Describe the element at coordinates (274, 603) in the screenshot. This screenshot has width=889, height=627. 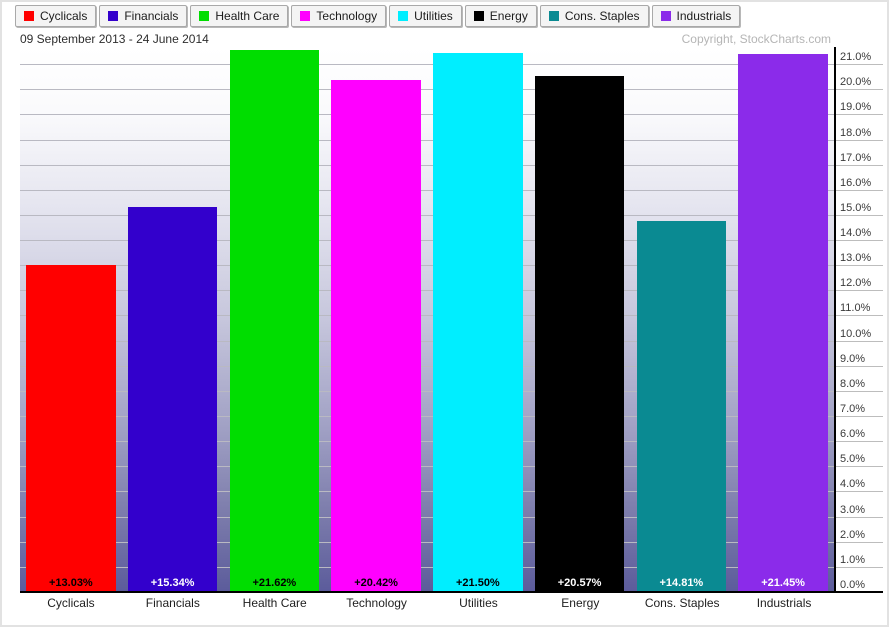
I see `x-axis-label-health-care: Health Care` at that location.